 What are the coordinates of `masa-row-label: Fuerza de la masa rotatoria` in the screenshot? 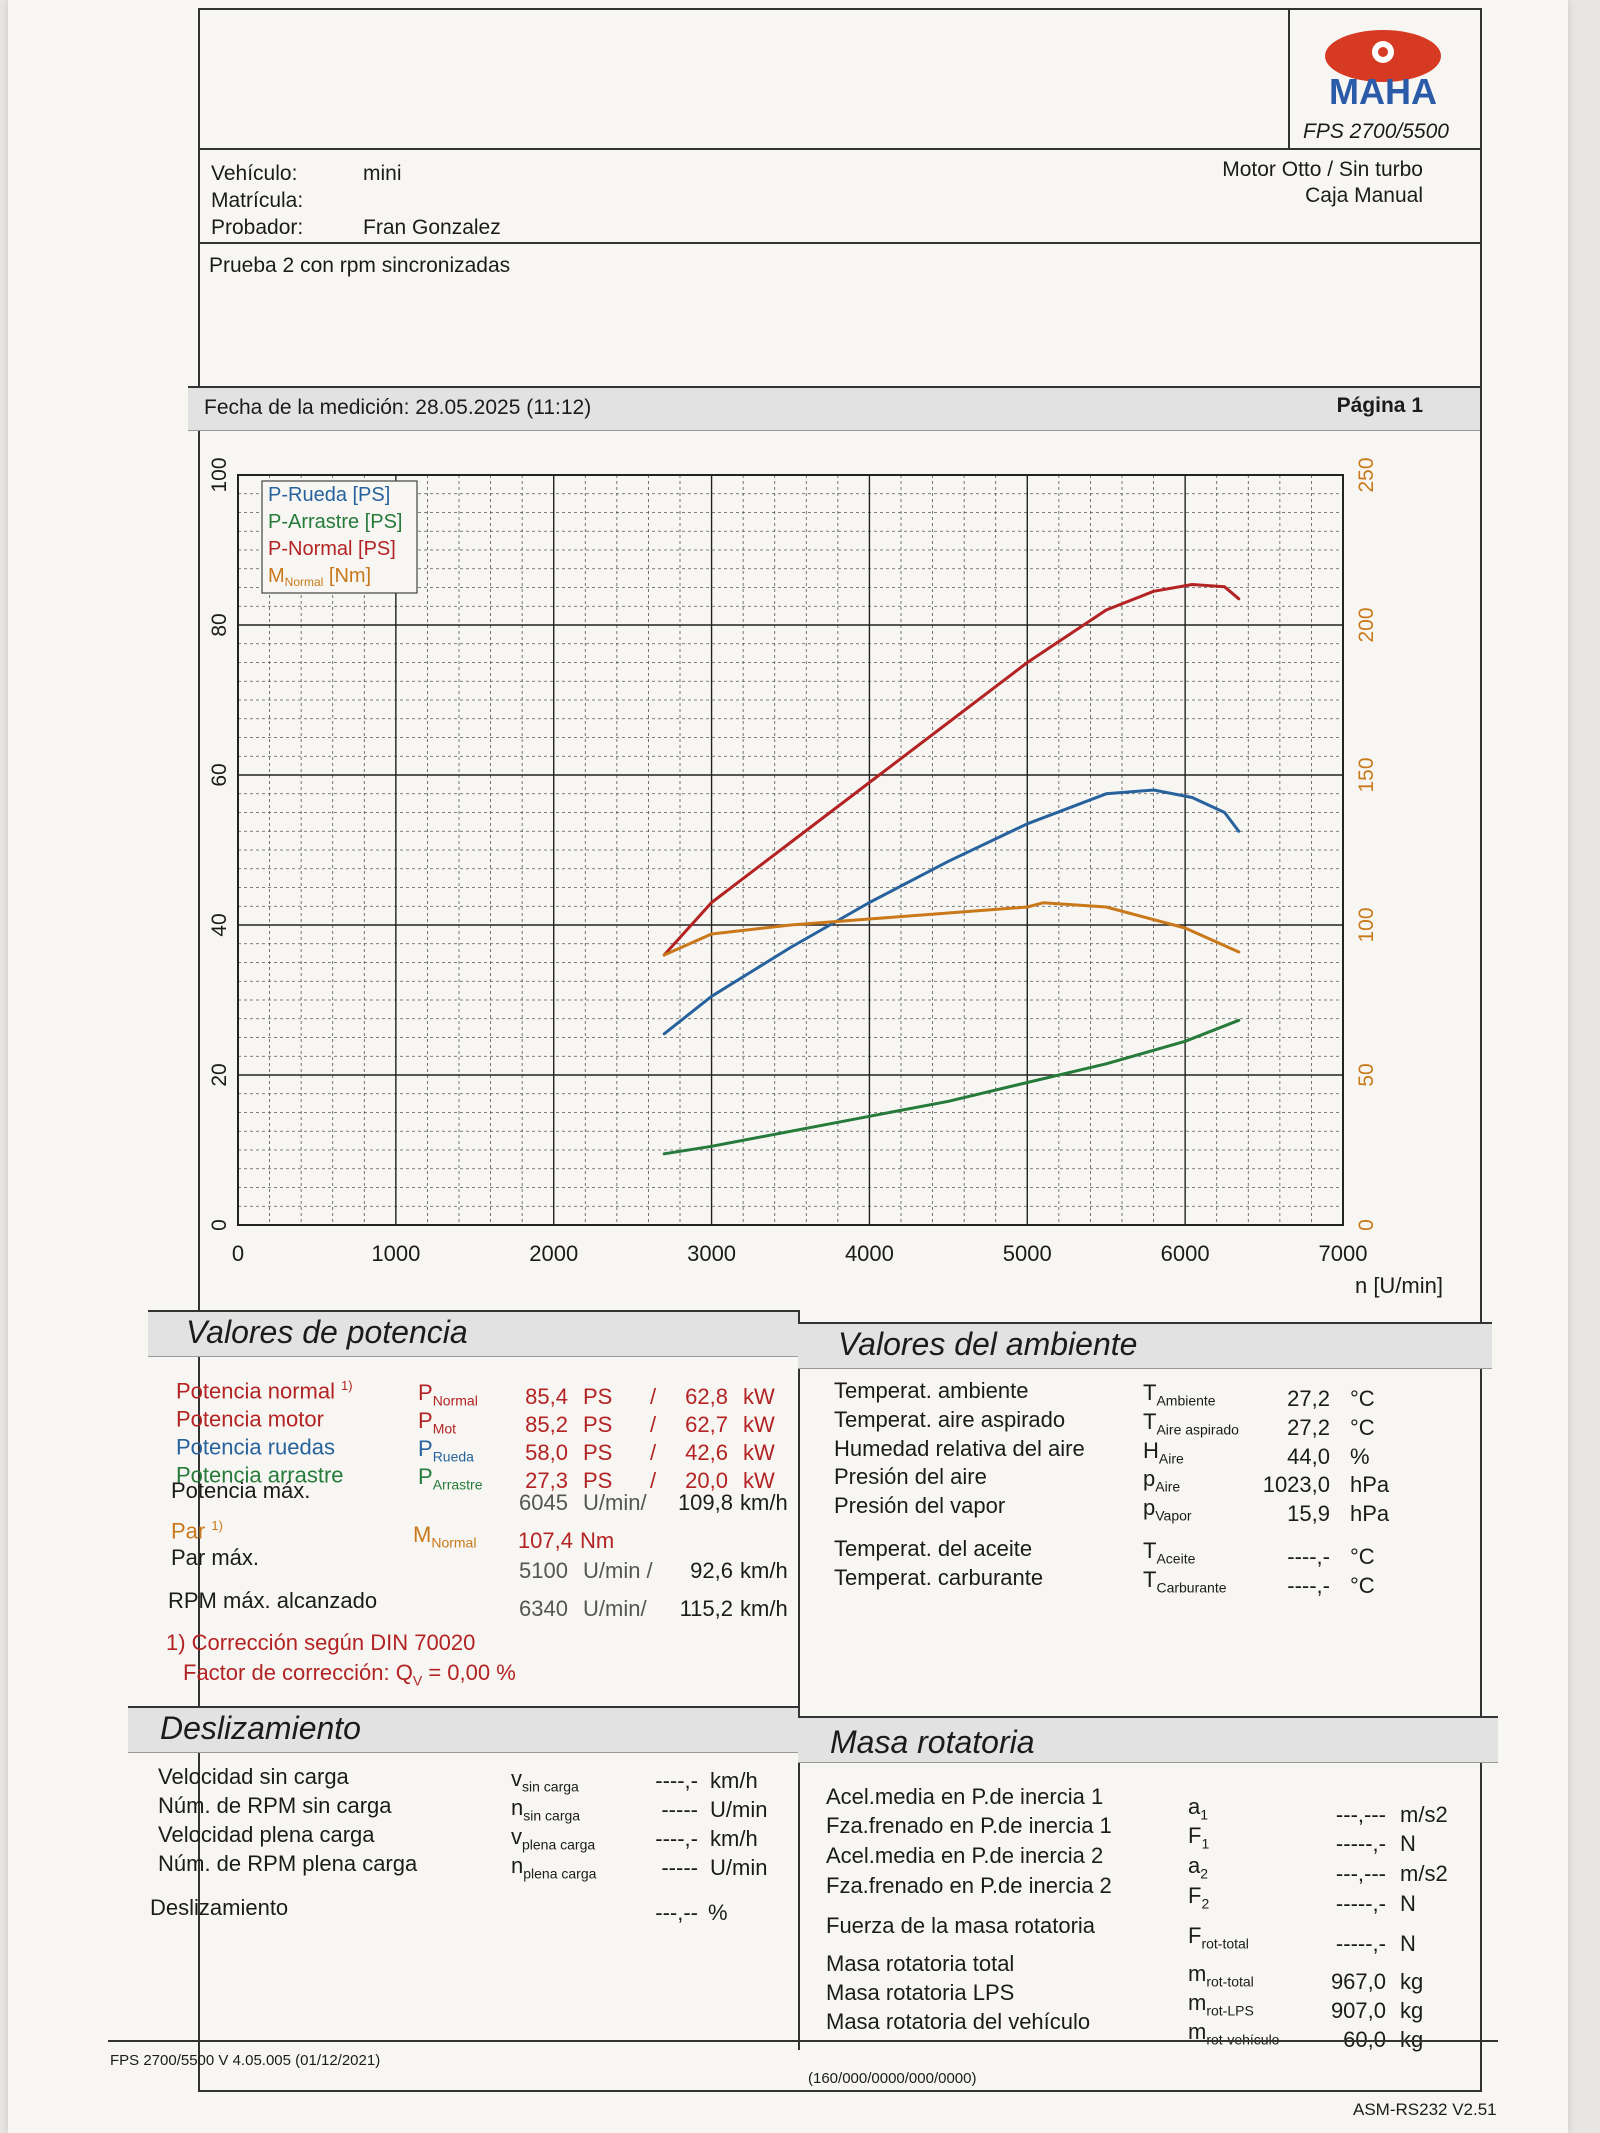 It's located at (961, 1925).